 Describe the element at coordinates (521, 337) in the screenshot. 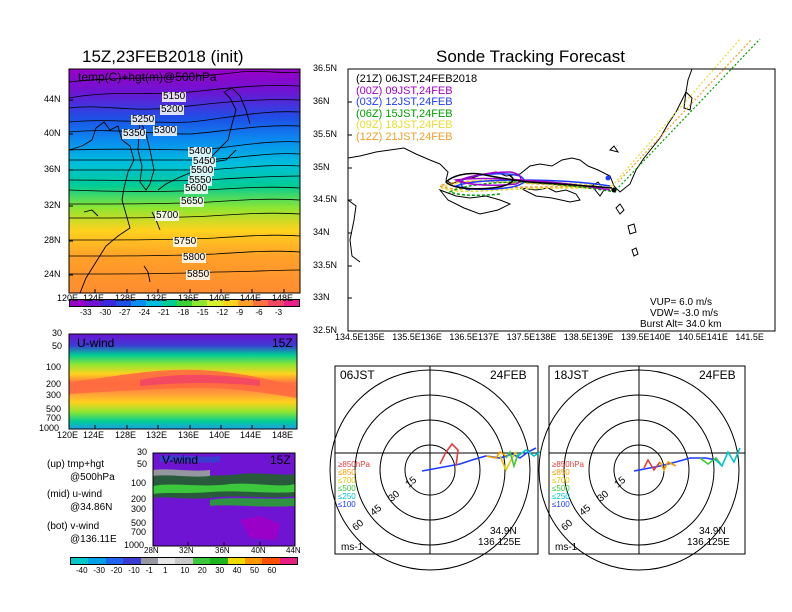

I see `lon-tick-label: 137.5E` at that location.